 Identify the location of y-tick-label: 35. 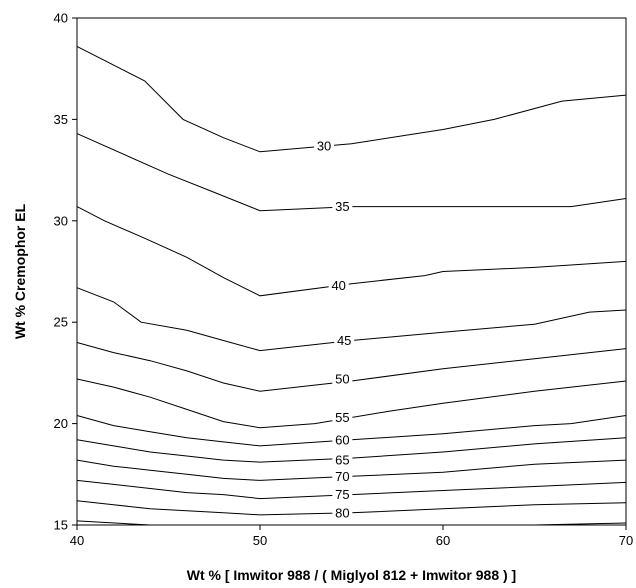
(61, 119).